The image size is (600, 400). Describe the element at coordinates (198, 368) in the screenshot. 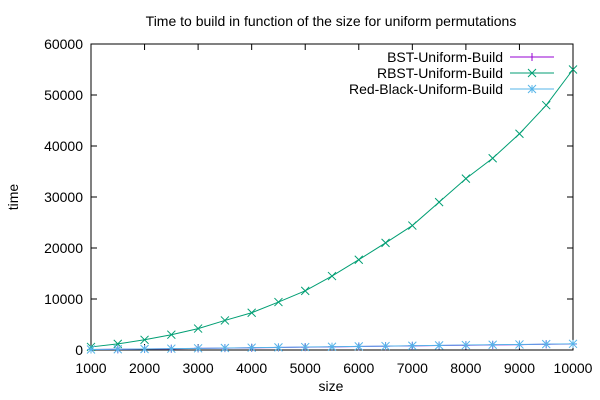

I see `x-tick-label: 3000` at that location.